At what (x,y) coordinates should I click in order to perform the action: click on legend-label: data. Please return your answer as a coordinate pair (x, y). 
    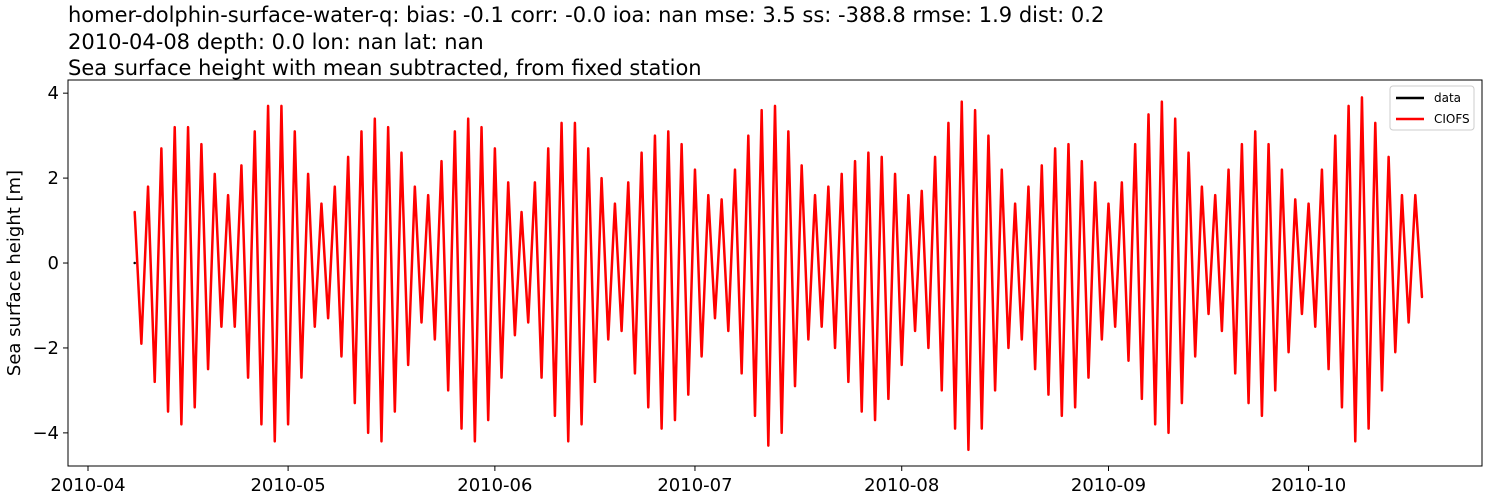
    Looking at the image, I should click on (1447, 98).